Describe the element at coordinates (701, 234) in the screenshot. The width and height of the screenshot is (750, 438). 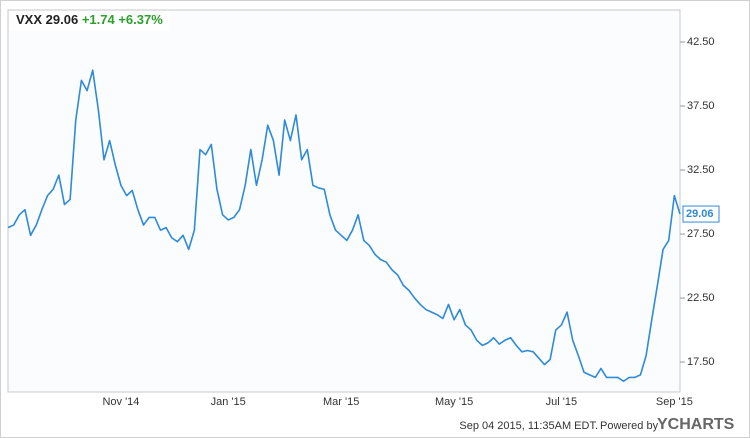
I see `y-tick-label: 27.50` at that location.